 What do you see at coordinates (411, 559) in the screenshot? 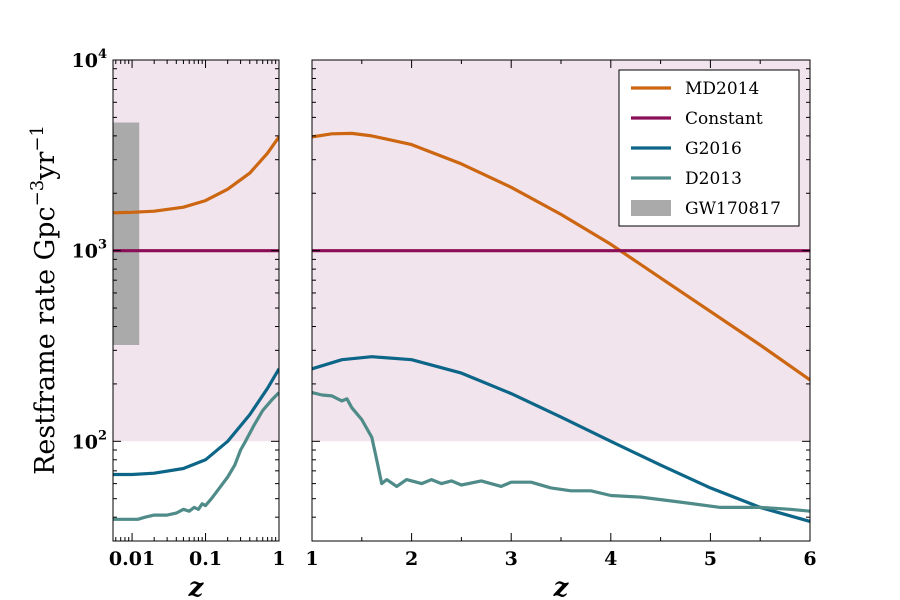
I see `x-tick-label-right: 2` at bounding box center [411, 559].